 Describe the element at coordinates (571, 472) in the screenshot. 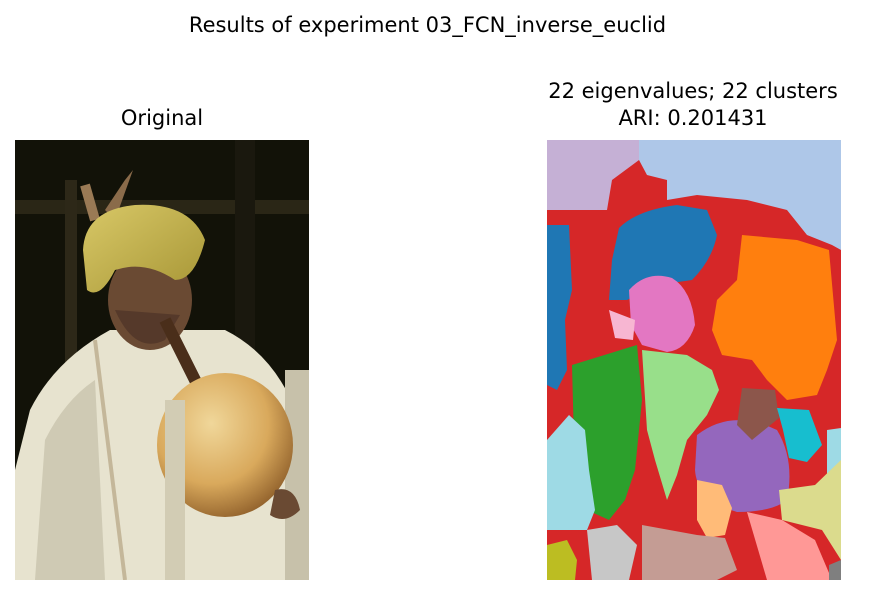

I see `cluster-region-lower-left` at that location.